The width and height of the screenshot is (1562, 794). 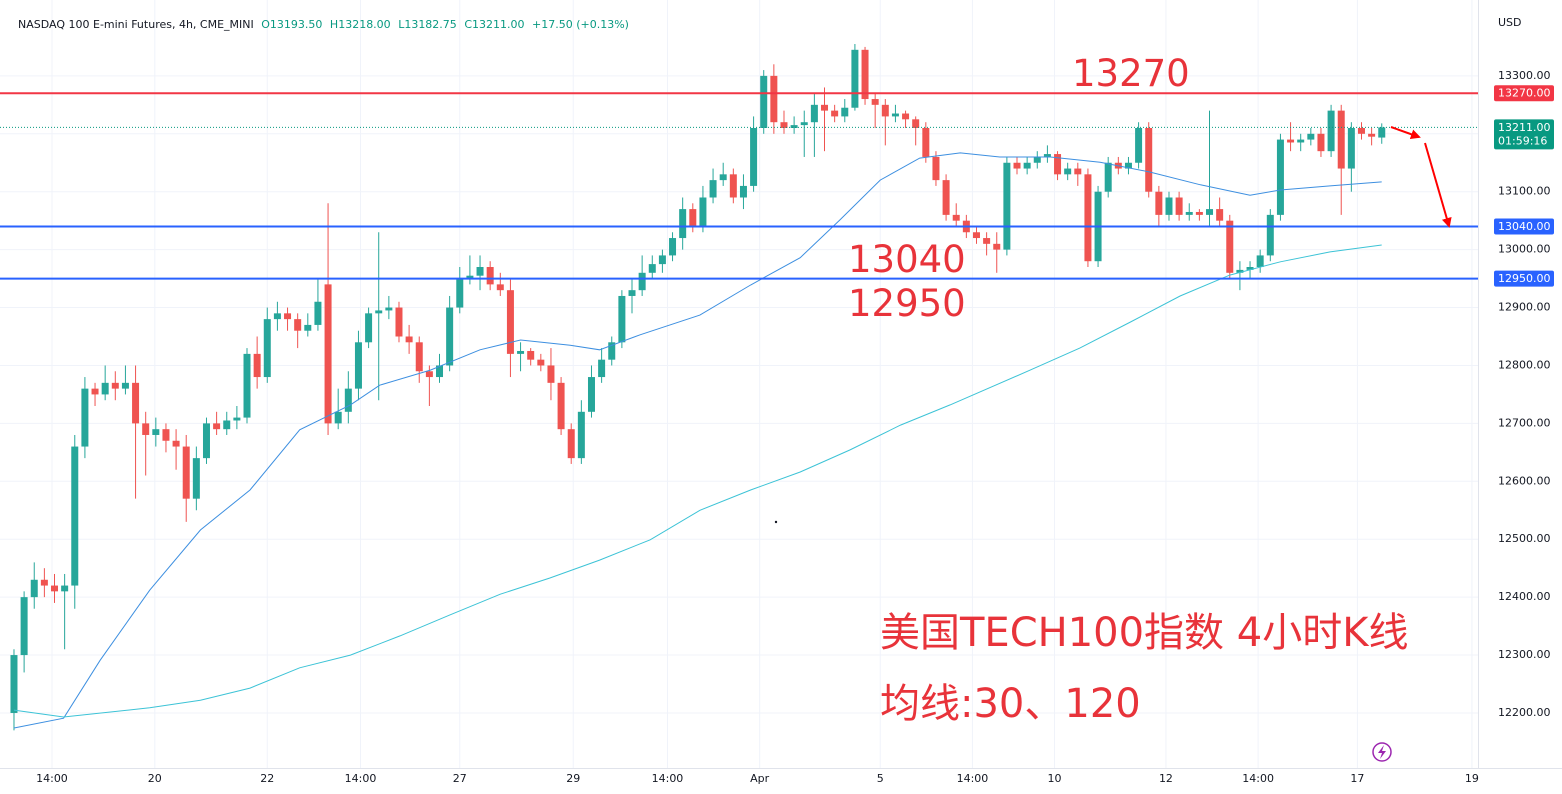 What do you see at coordinates (1524, 278) in the screenshot?
I see `price-label: 12950.00` at bounding box center [1524, 278].